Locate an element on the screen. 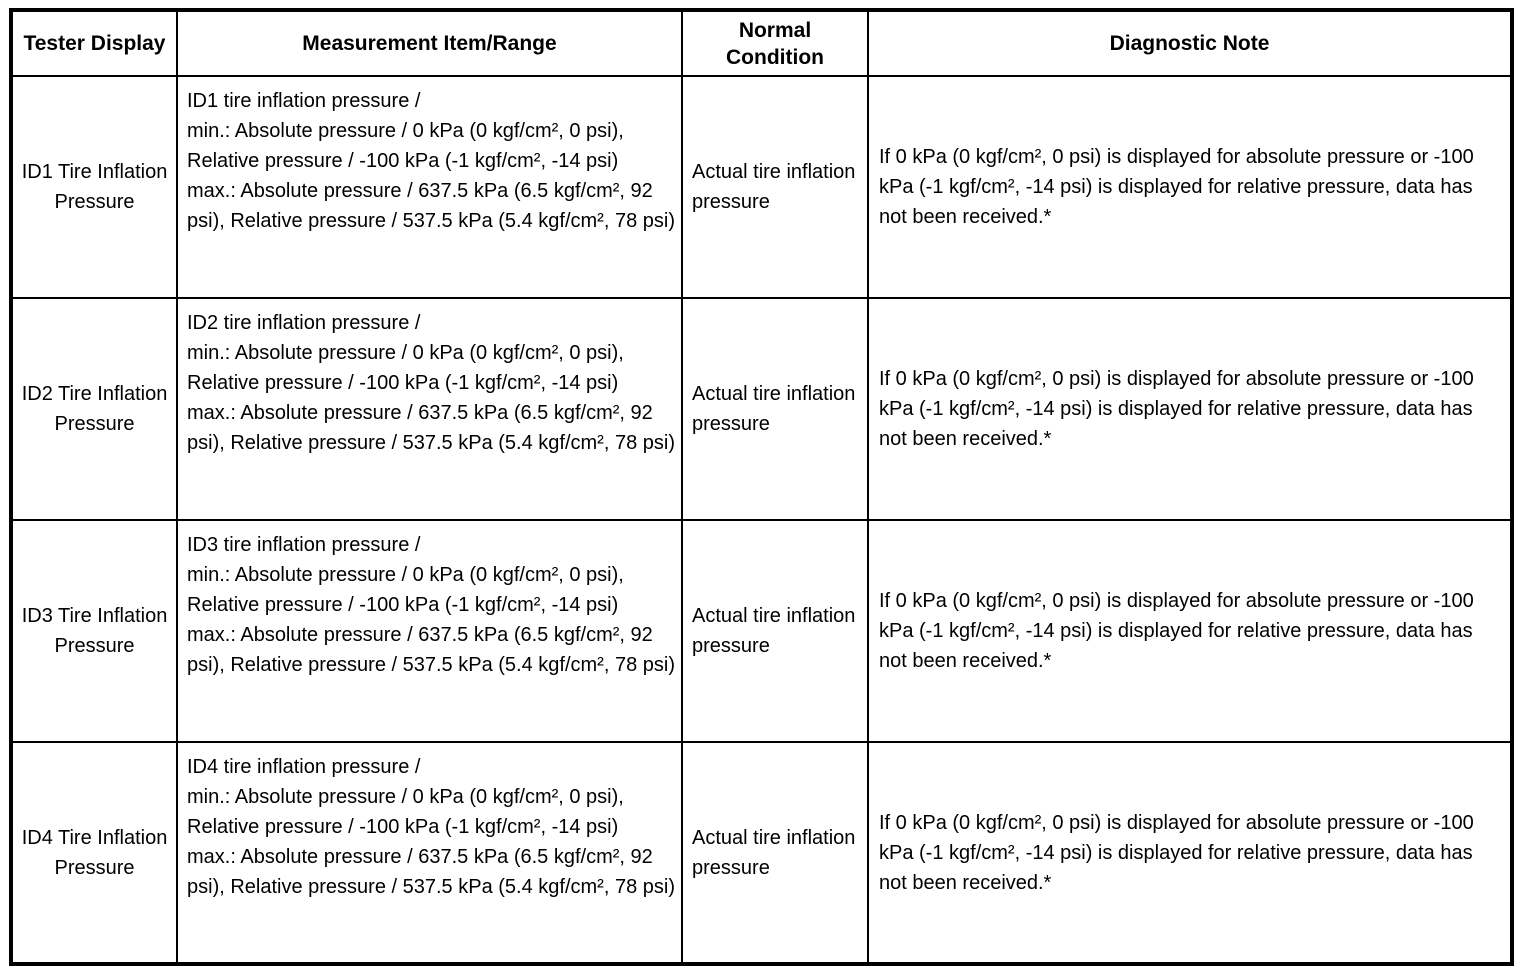  cell-tester-display: ID3 Tire Inflation Pressure is located at coordinates (94, 631).